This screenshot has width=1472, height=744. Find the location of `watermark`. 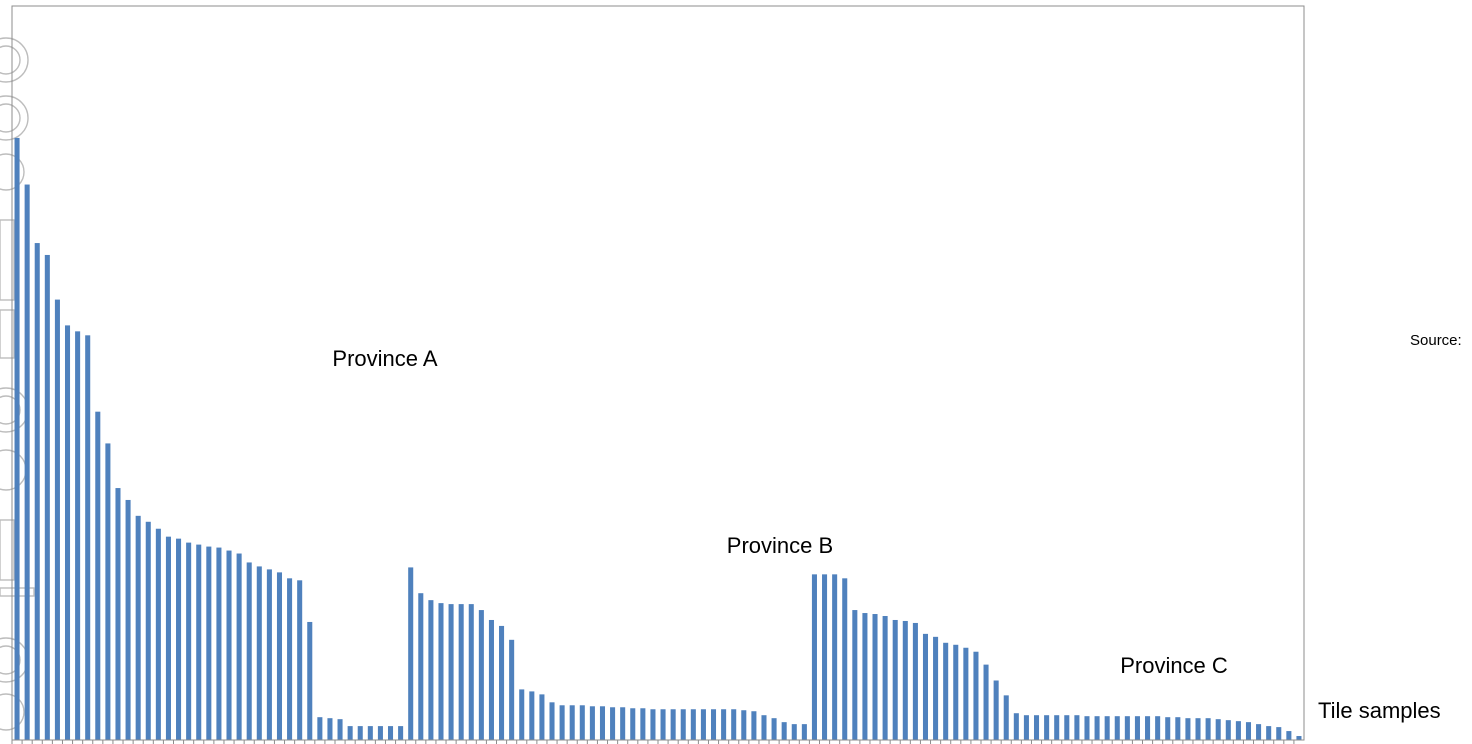

watermark is located at coordinates (17, 384).